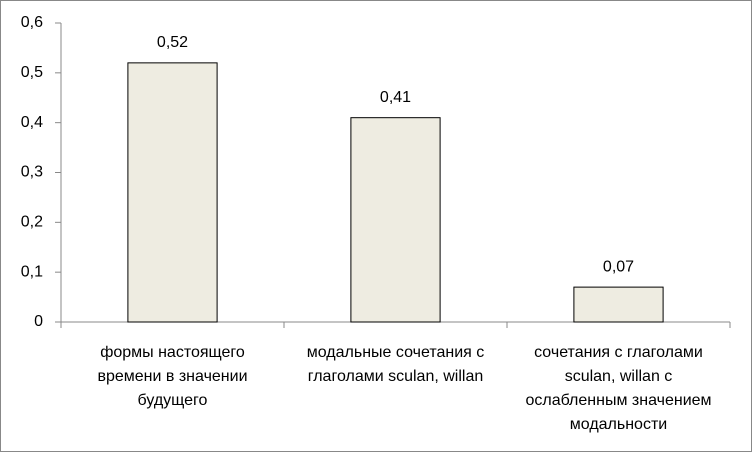  Describe the element at coordinates (38, 321) in the screenshot. I see `y-tick-label: 0` at that location.